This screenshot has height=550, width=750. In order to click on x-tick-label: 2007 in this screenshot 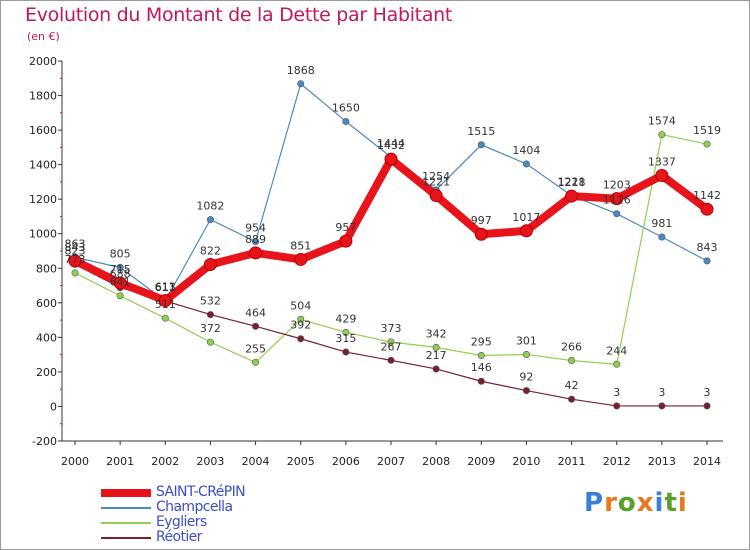, I will do `click(391, 461)`.